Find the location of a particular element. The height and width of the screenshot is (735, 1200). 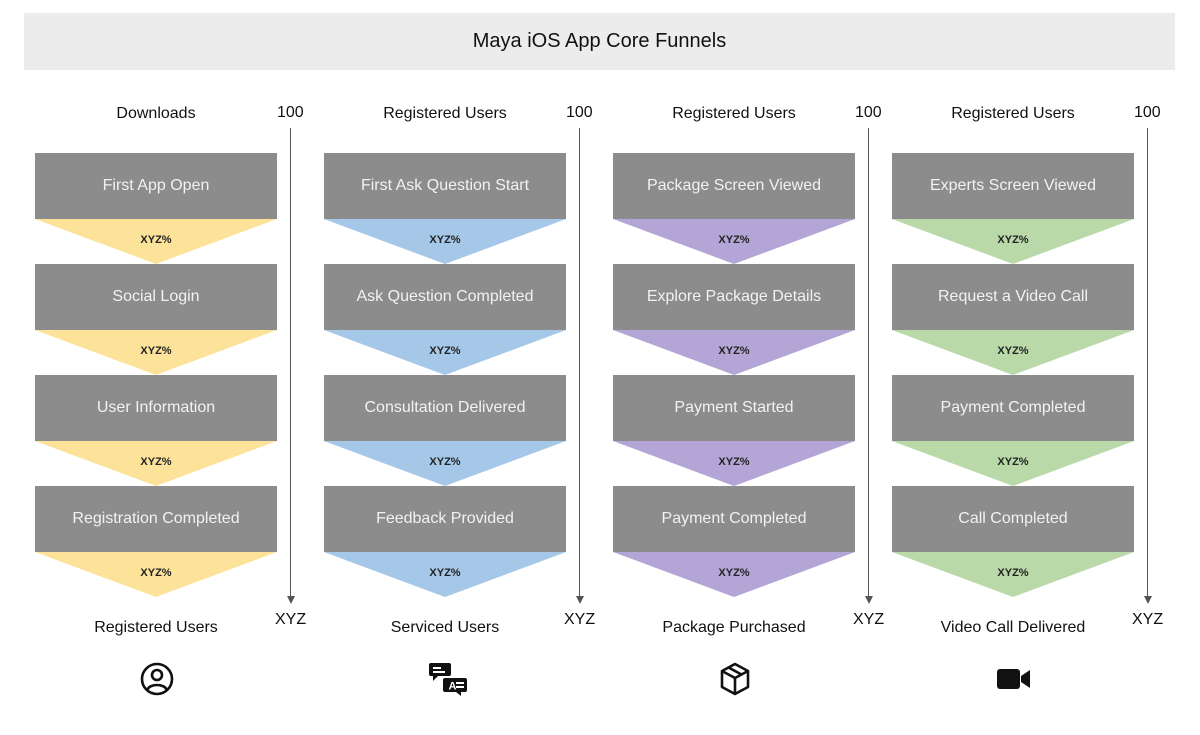

funnel-step: User Information XYZ% is located at coordinates (156, 430).